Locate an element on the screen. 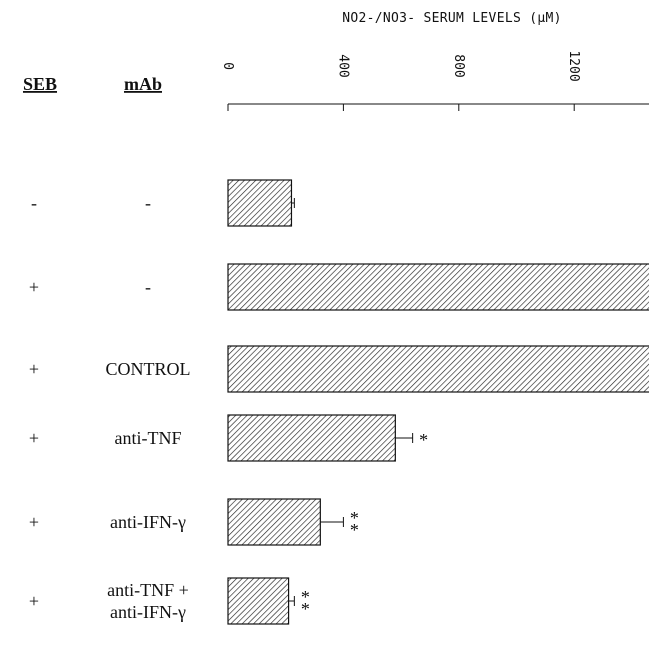 Image resolution: width=649 pixels, height=648 pixels. bar-row: + - is located at coordinates (339, 287).